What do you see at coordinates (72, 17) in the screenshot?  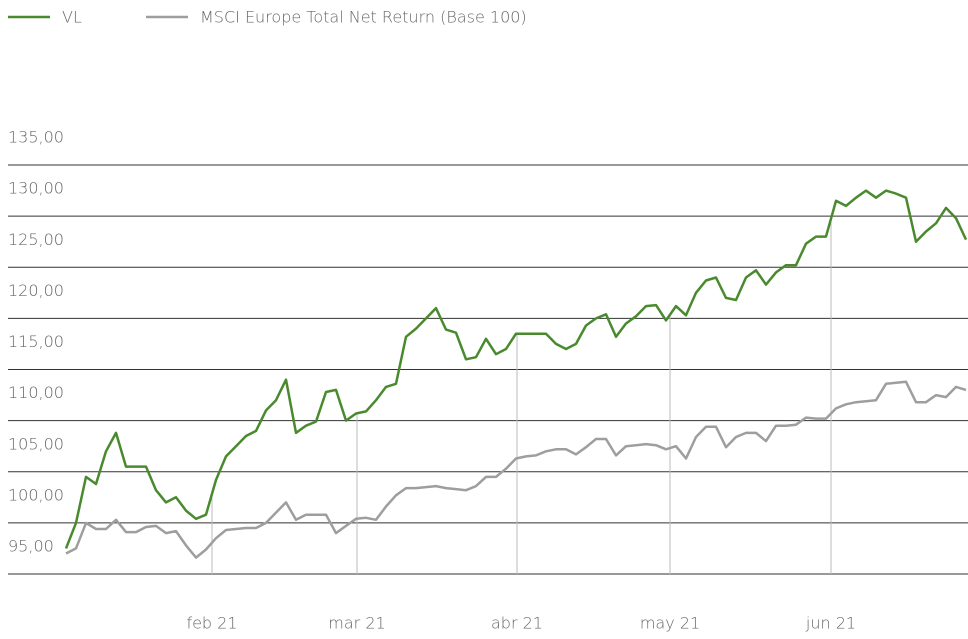 I see `legend-label: VL` at bounding box center [72, 17].